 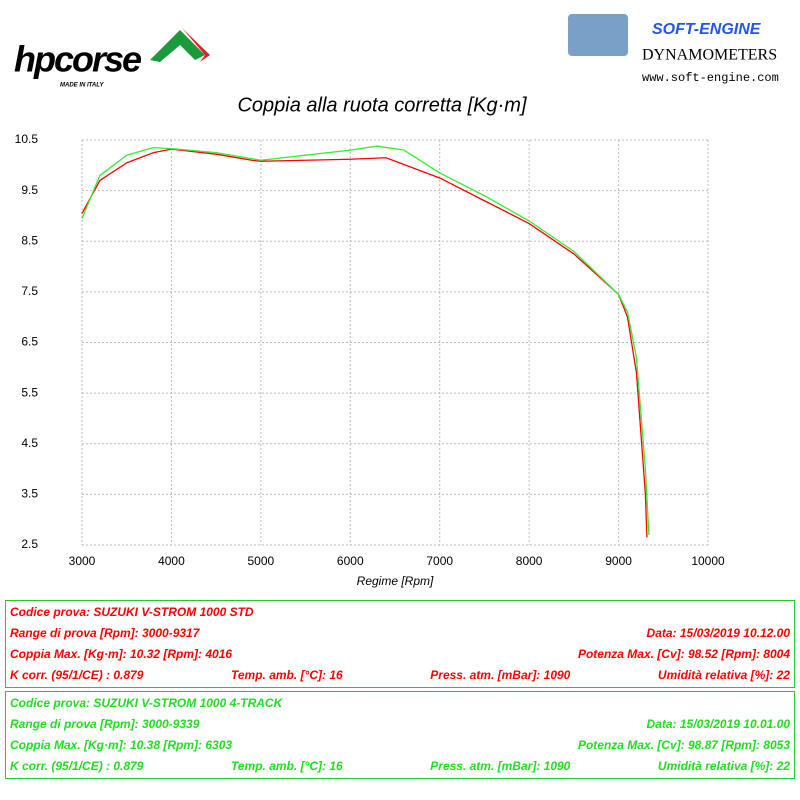 I want to click on y-tick-label: 7.5, so click(x=29, y=291).